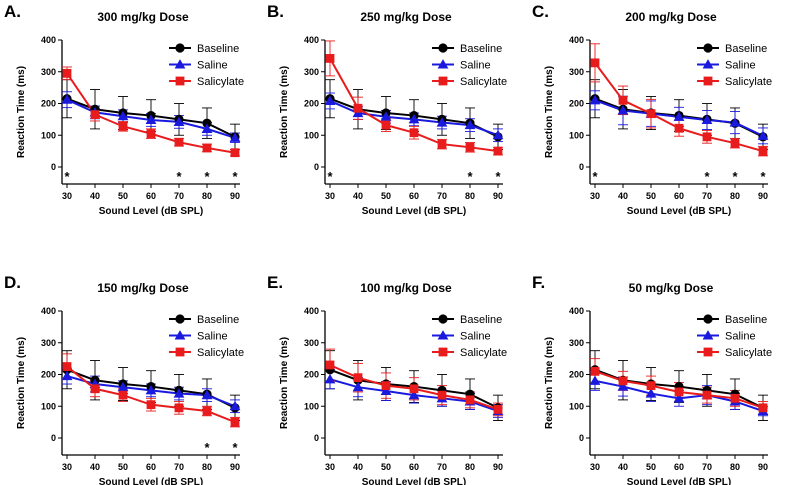 This screenshot has width=800, height=485. I want to click on panel-title: 150 mg/kg Dose, so click(143, 288).